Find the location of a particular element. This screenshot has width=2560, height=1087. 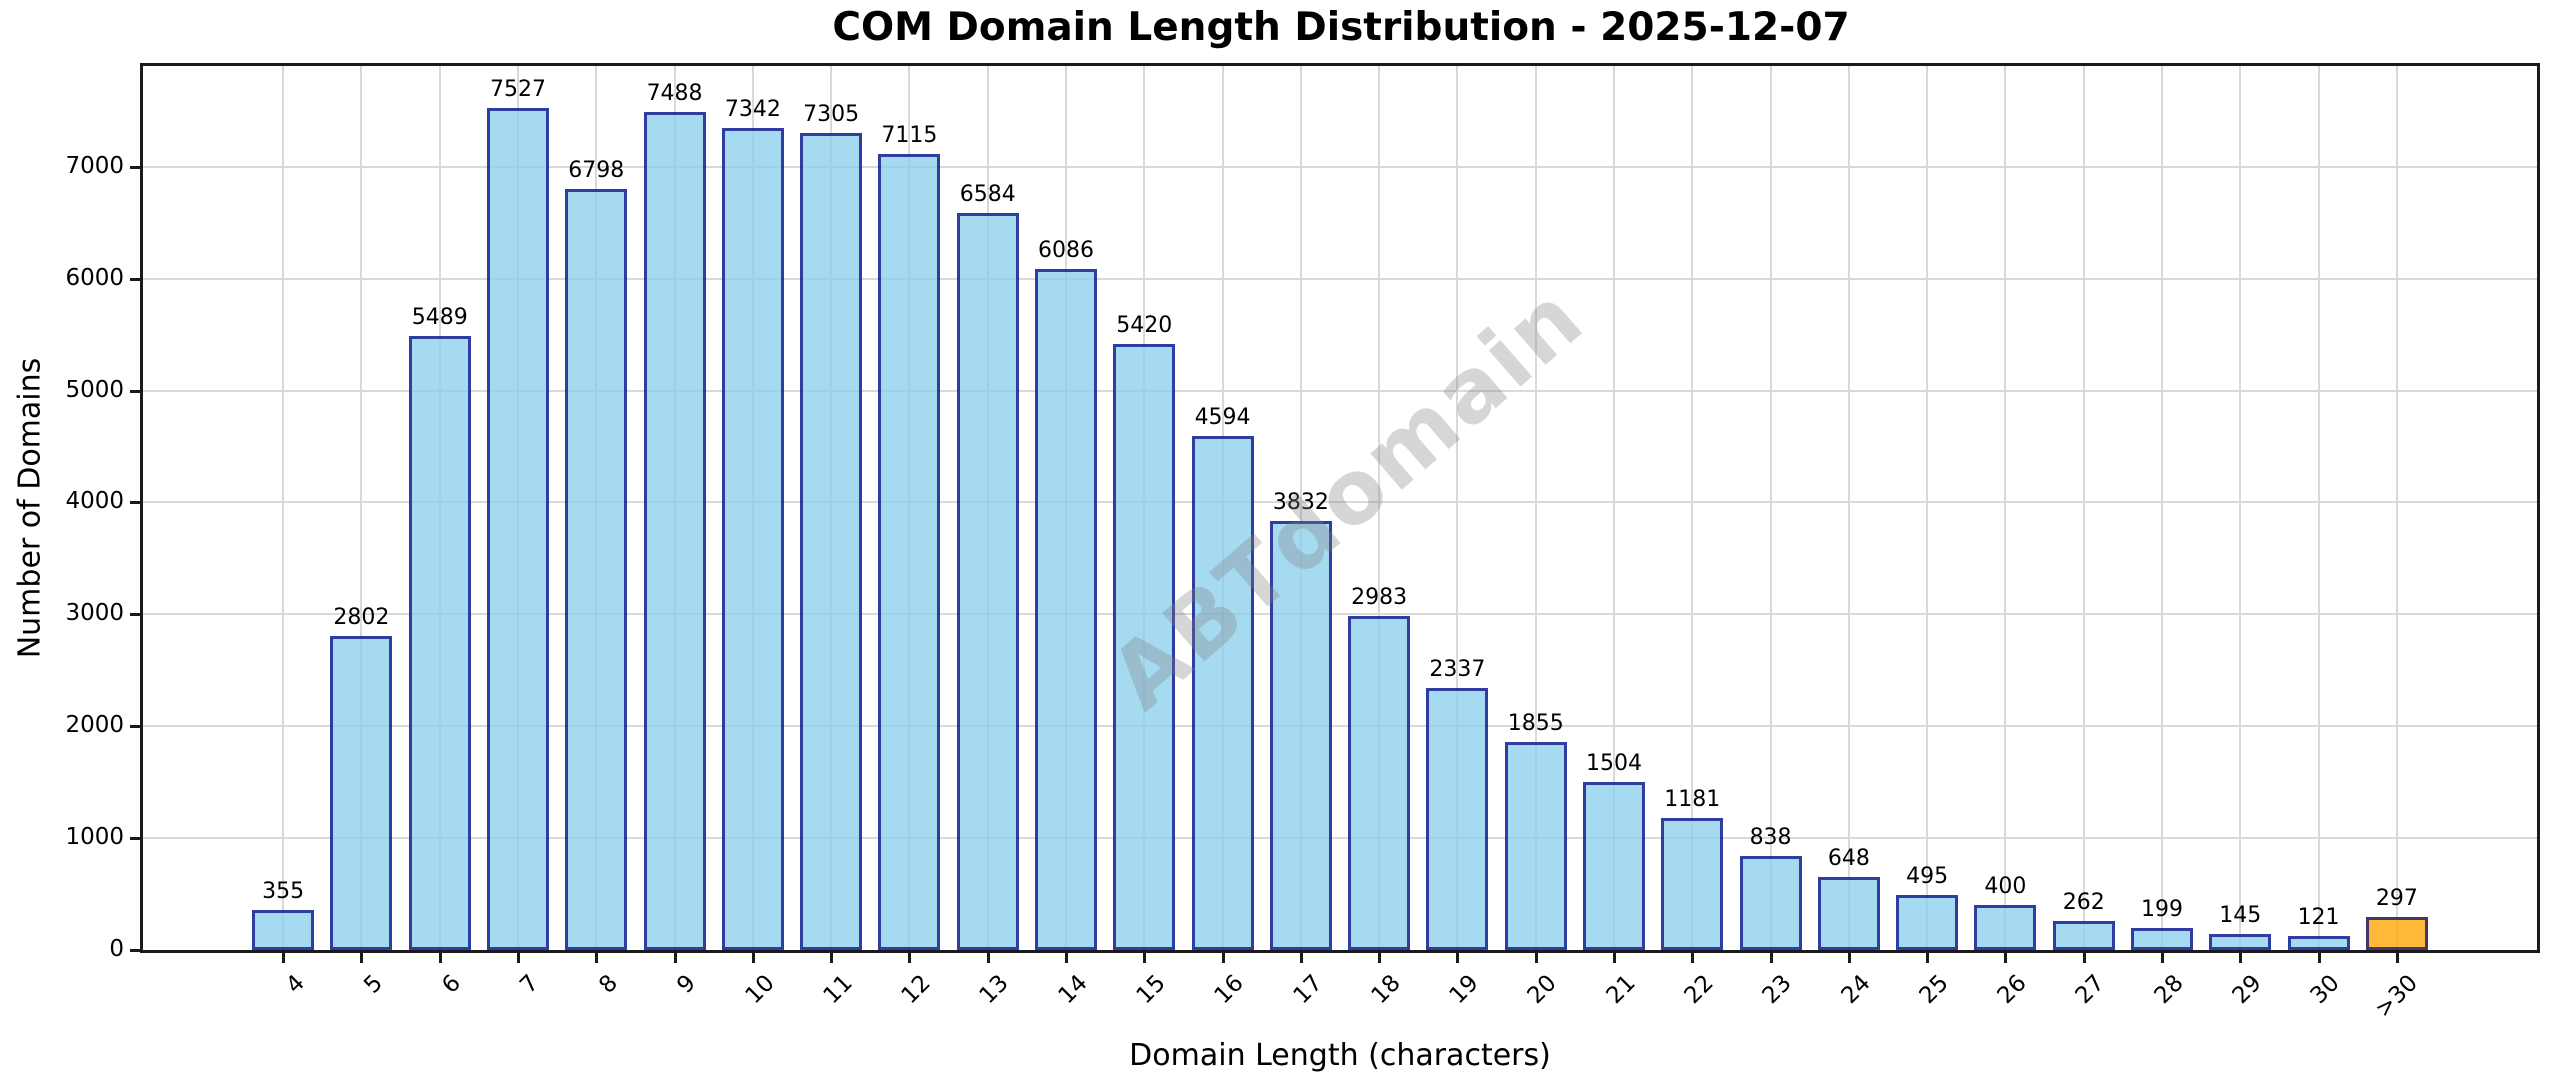

x-axis-label: Domain Length (characters) is located at coordinates (1340, 1055).